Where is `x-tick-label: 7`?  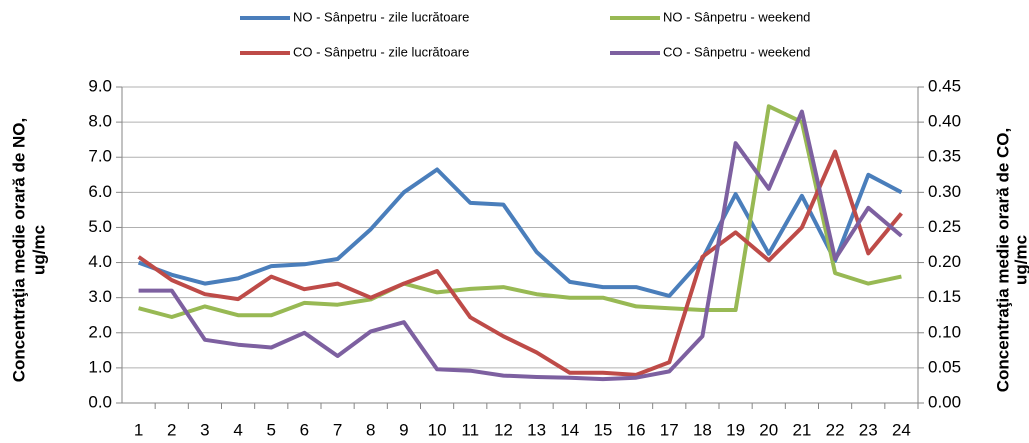
x-tick-label: 7 is located at coordinates (337, 429).